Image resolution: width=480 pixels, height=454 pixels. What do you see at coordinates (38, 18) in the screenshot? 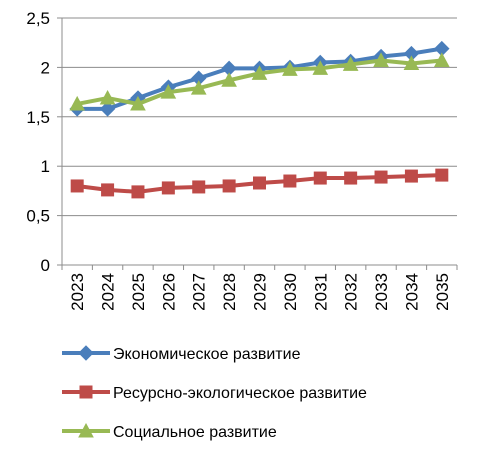
I see `y-tick-label: 2,5` at bounding box center [38, 18].